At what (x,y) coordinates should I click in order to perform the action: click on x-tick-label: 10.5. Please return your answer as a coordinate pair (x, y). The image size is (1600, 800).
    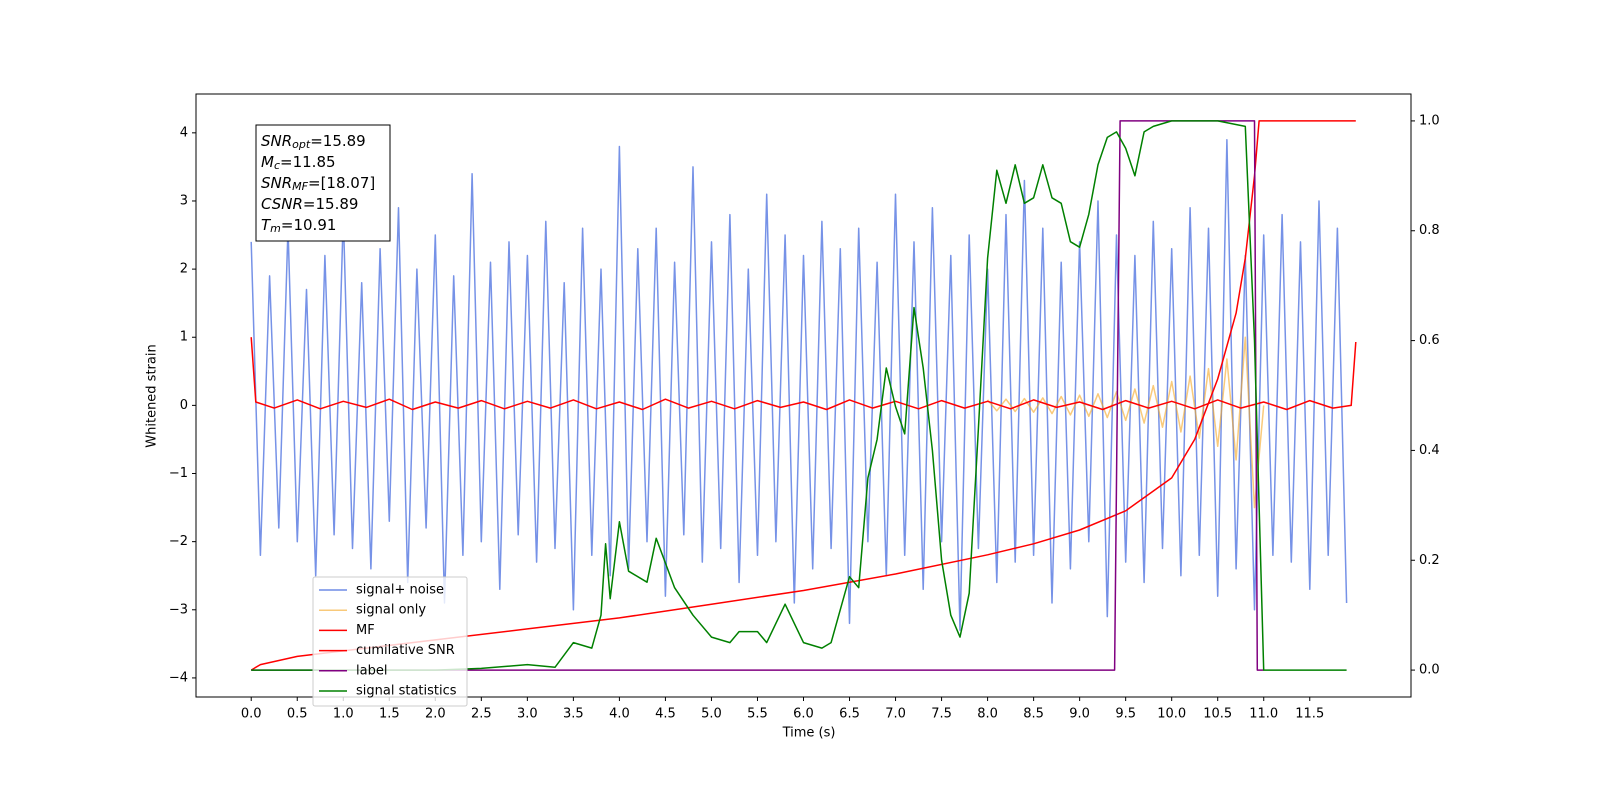
    Looking at the image, I should click on (1217, 714).